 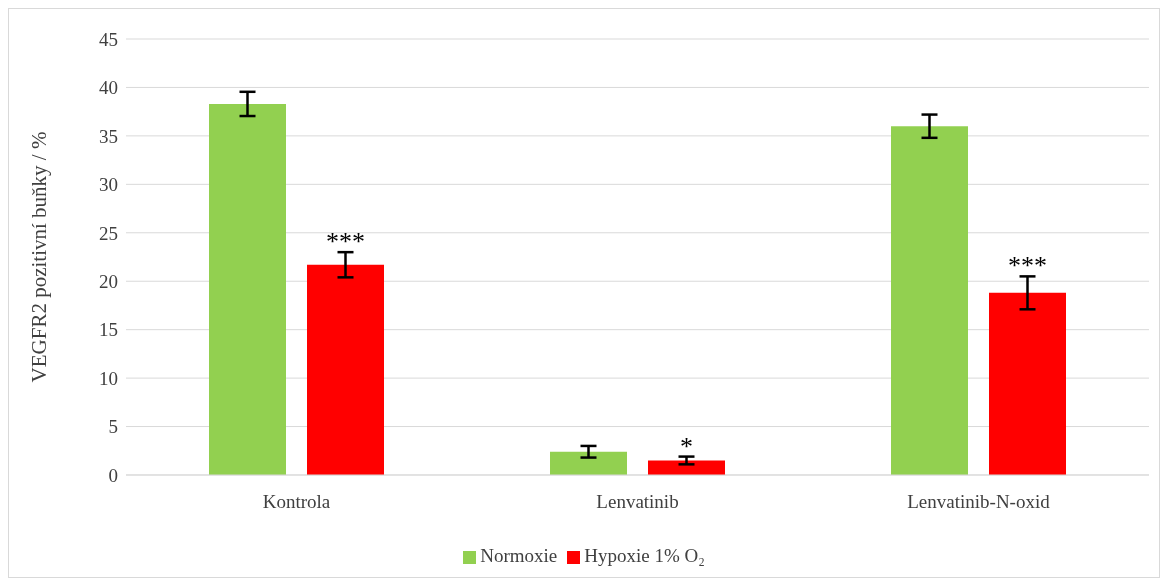 I want to click on y-tick-label: 5, so click(x=113, y=427).